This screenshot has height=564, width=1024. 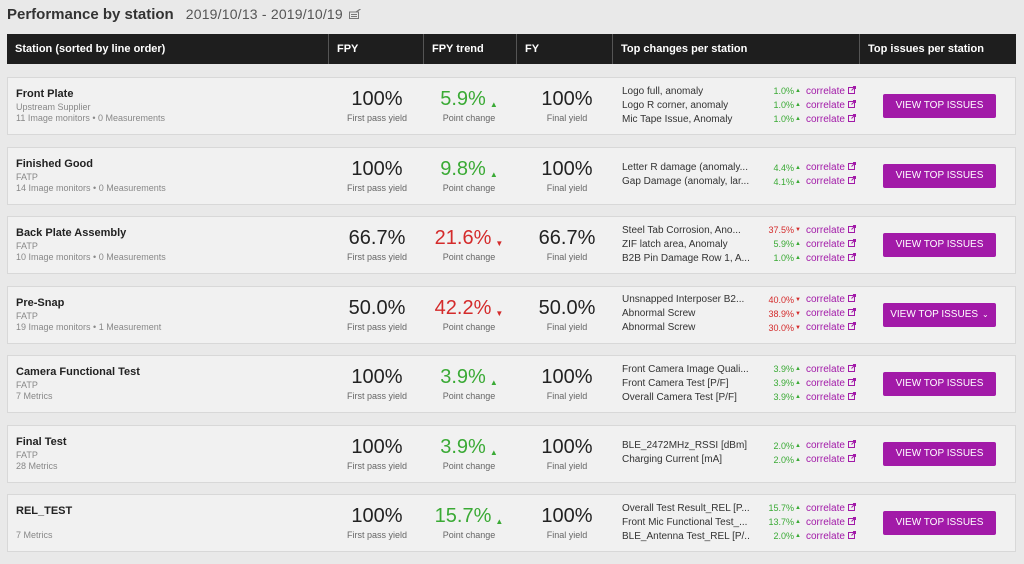 I want to click on fy-caption: Final yield, so click(x=567, y=187).